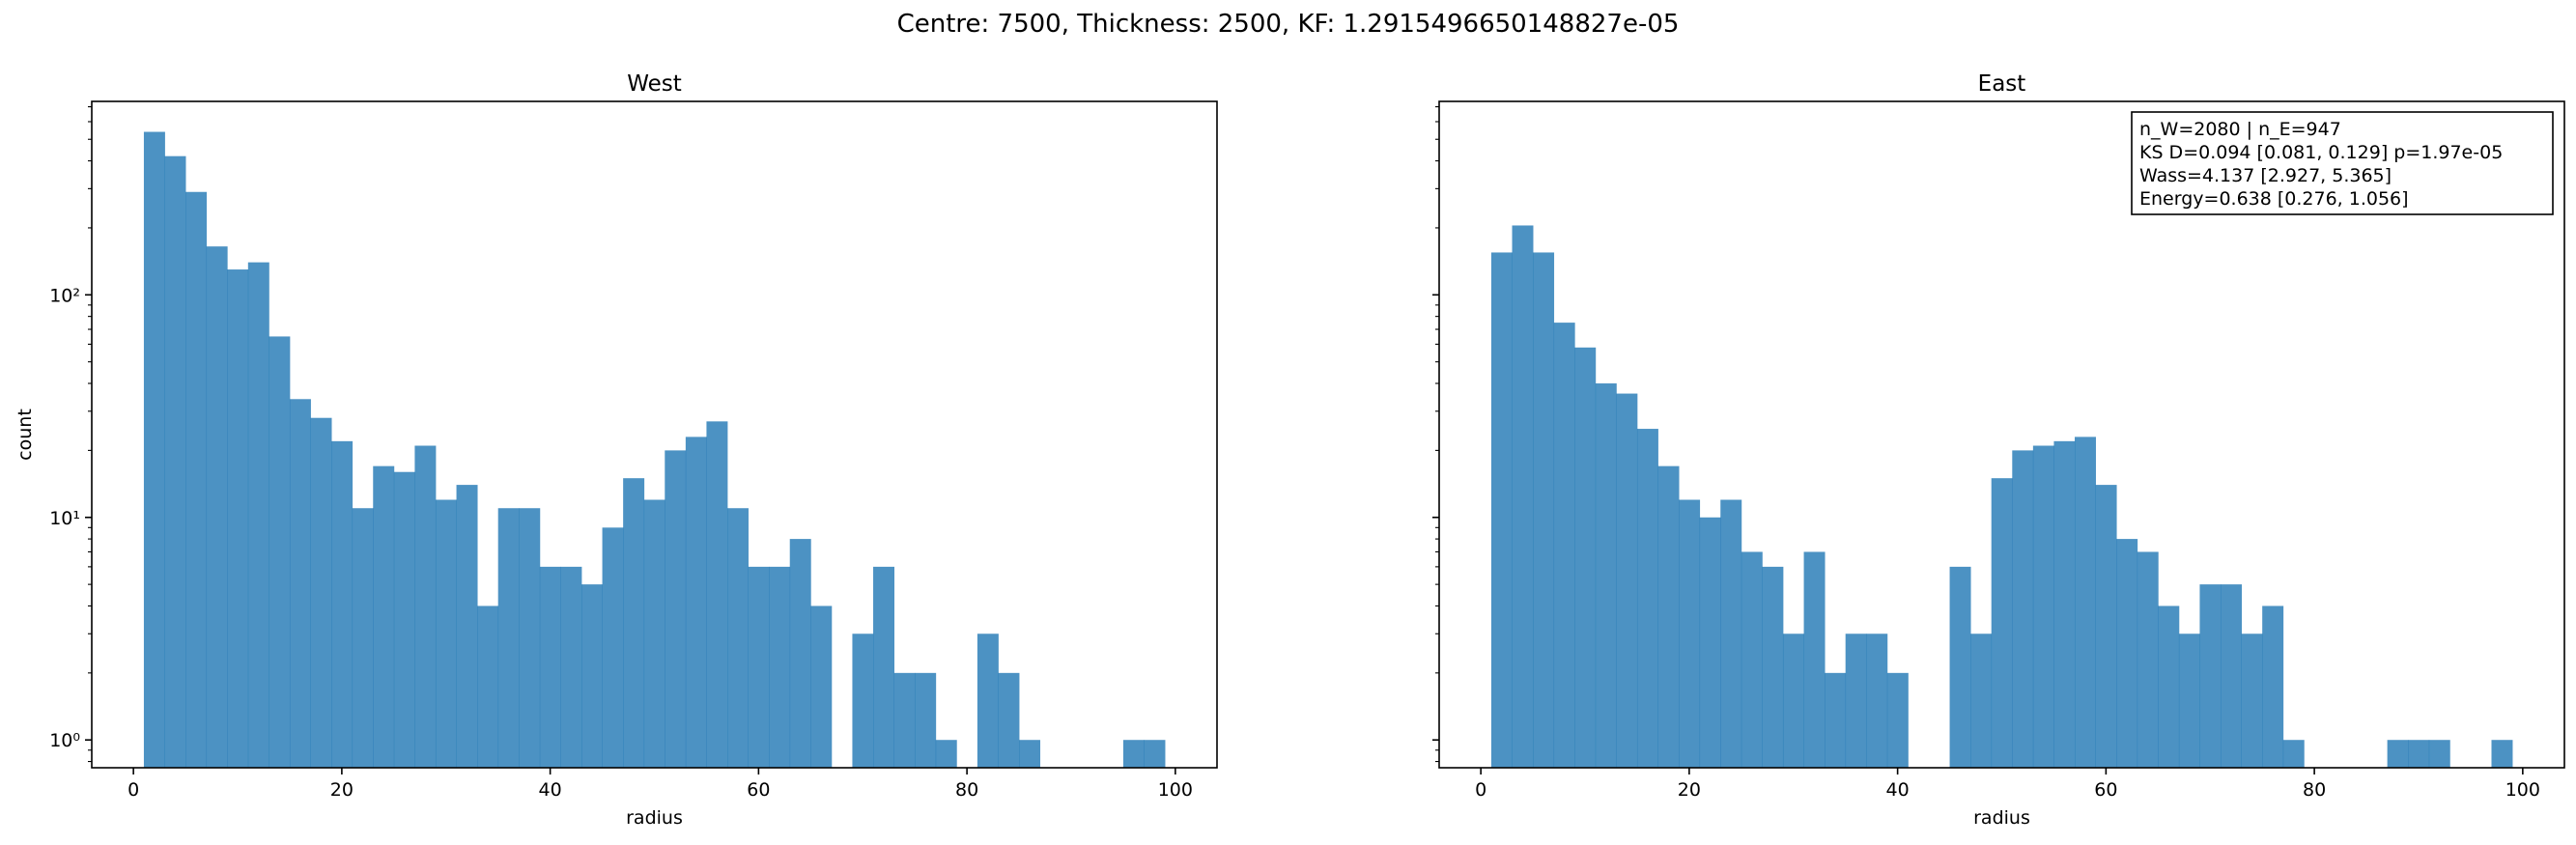  I want to click on axes-title: West, so click(654, 84).